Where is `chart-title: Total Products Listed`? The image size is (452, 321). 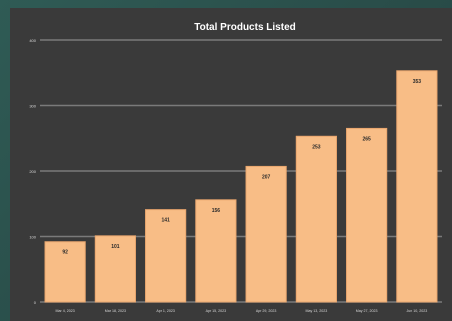
chart-title: Total Products Listed is located at coordinates (245, 27).